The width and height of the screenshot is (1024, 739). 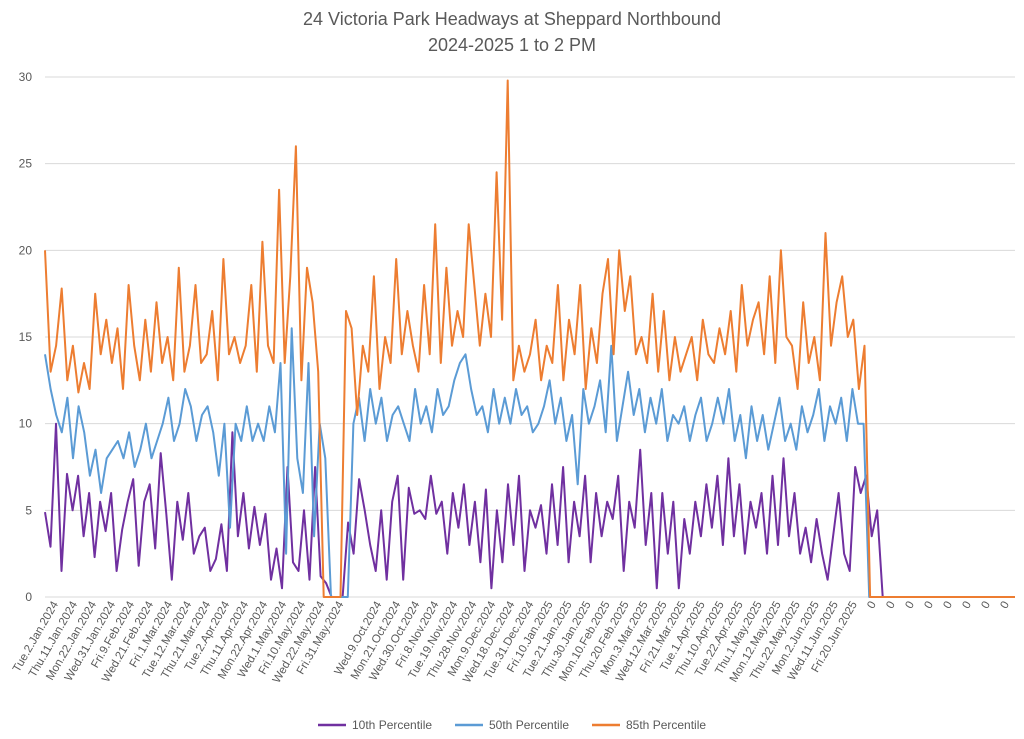 I want to click on y-tick-label: 5, so click(x=28, y=510).